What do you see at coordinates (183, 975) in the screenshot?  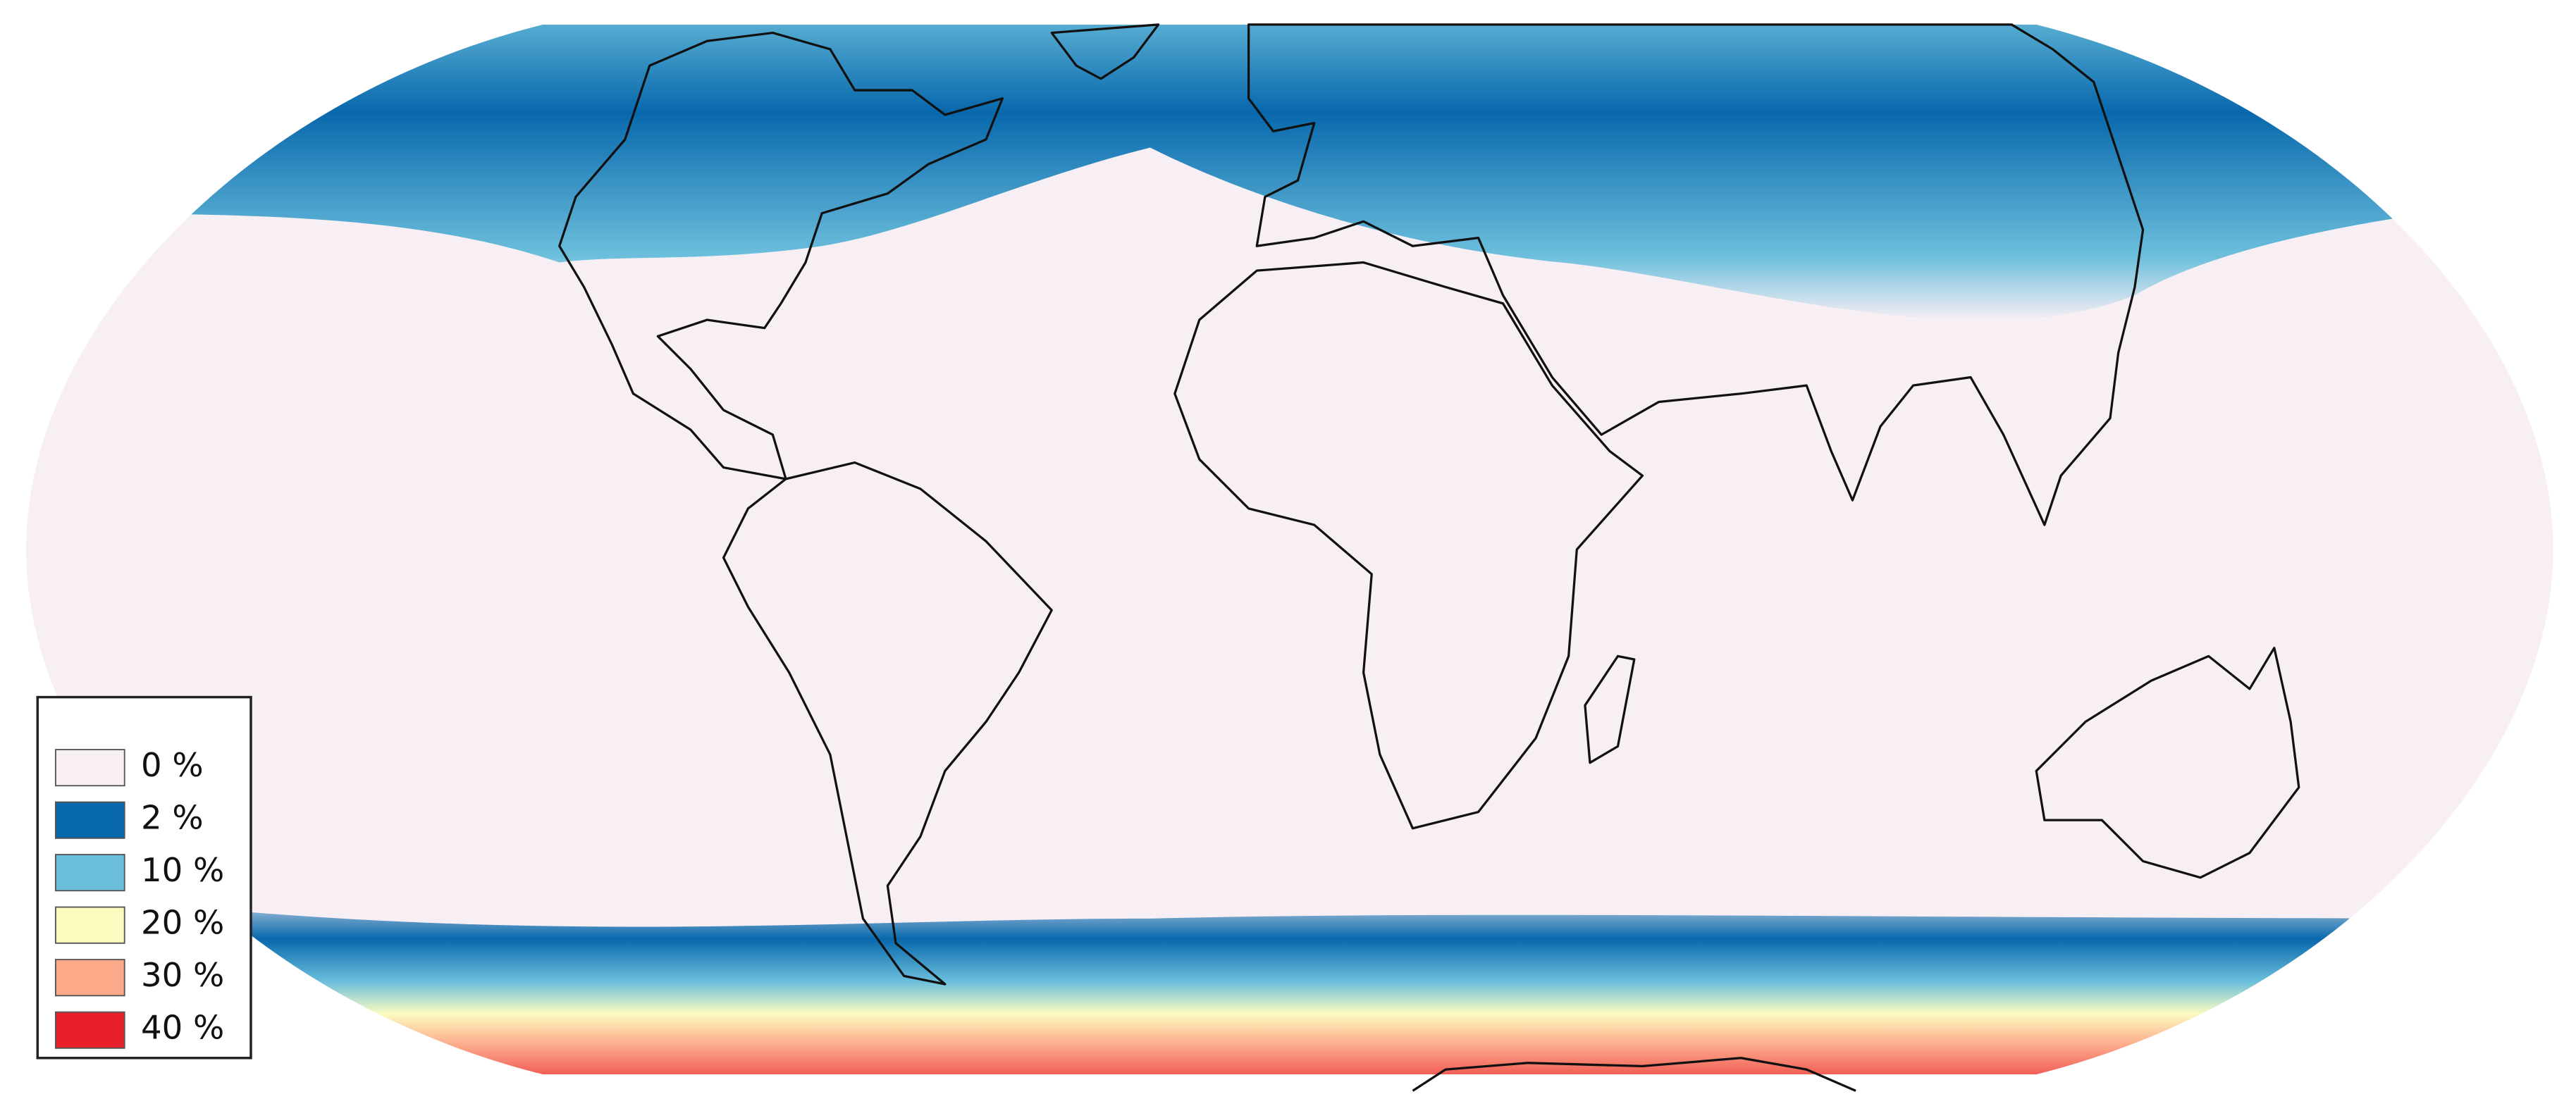 I see `legend-label: 30 %` at bounding box center [183, 975].